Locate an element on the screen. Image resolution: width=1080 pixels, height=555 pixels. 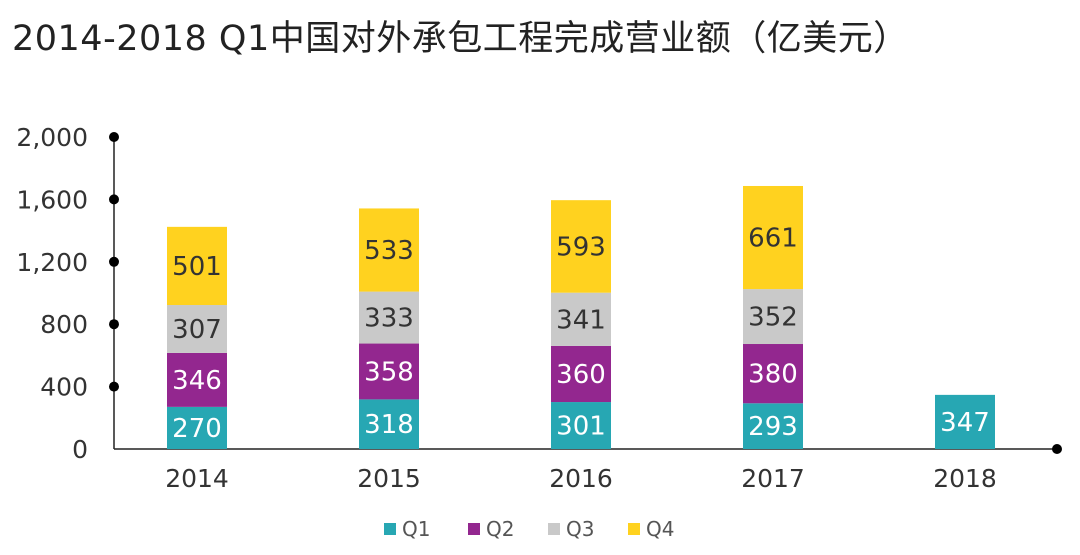
bar-value-label: 270 is located at coordinates (197, 429).